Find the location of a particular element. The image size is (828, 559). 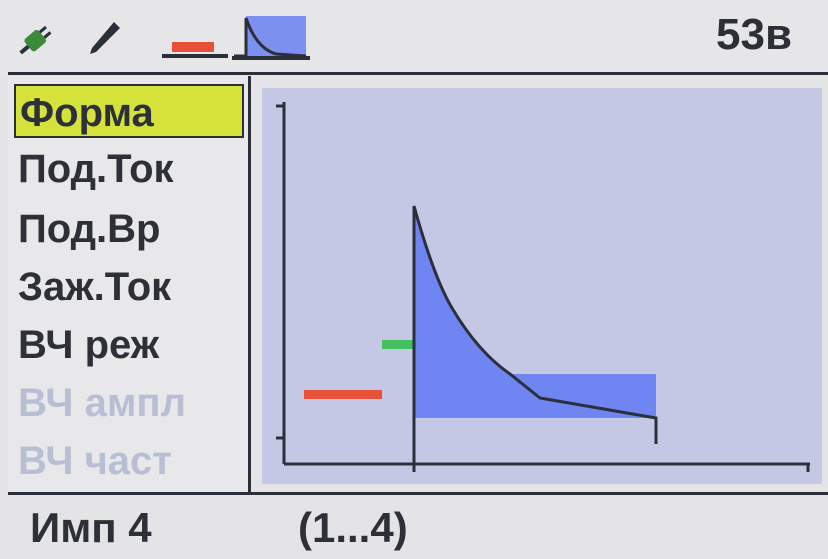

ignition-segment is located at coordinates (398, 344).